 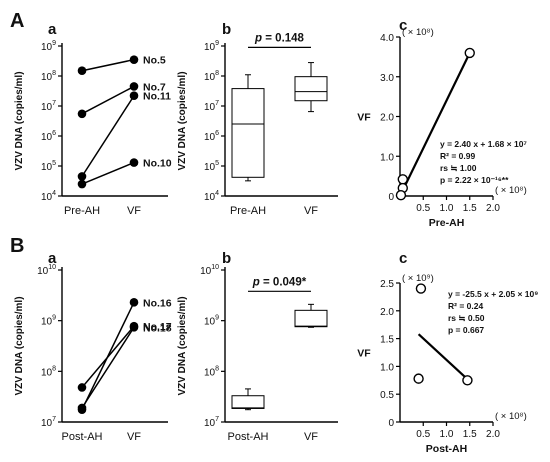 I want to click on y-tick-label: 10⁴, so click(x=211, y=196).